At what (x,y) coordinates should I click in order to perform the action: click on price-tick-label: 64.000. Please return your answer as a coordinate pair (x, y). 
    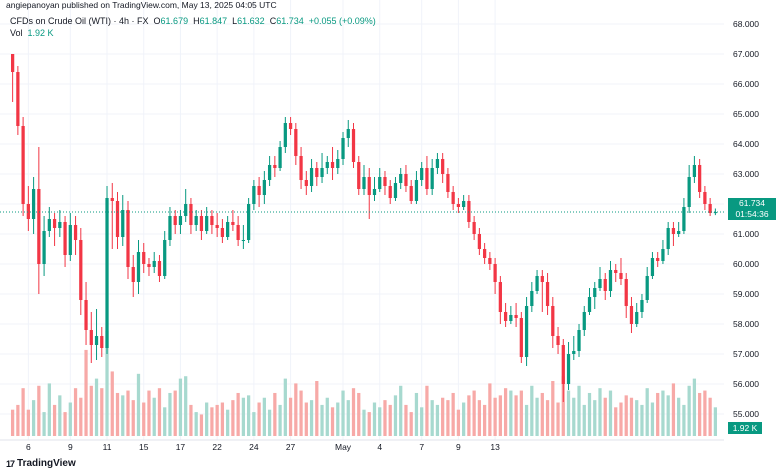
    Looking at the image, I should click on (746, 144).